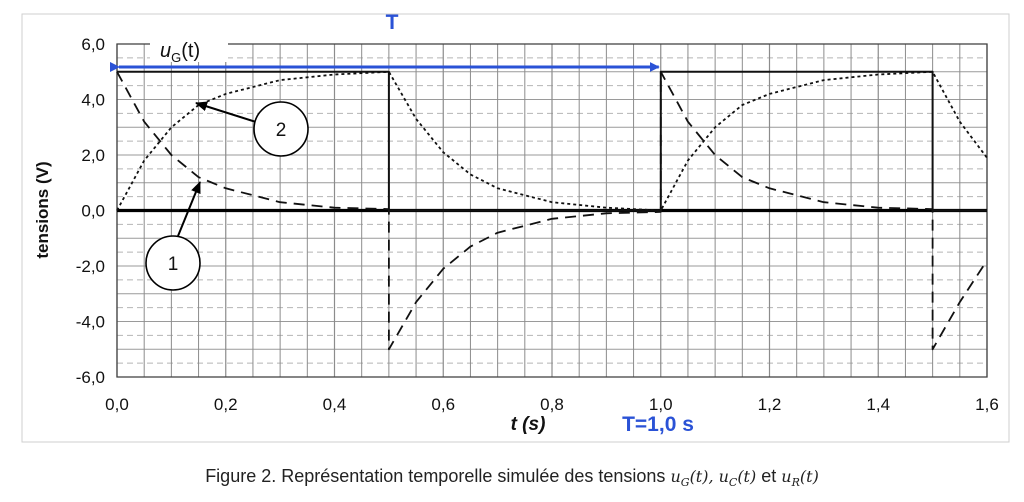 The height and width of the screenshot is (502, 1024). What do you see at coordinates (661, 404) in the screenshot?
I see `x-tick-label: 1,0` at bounding box center [661, 404].